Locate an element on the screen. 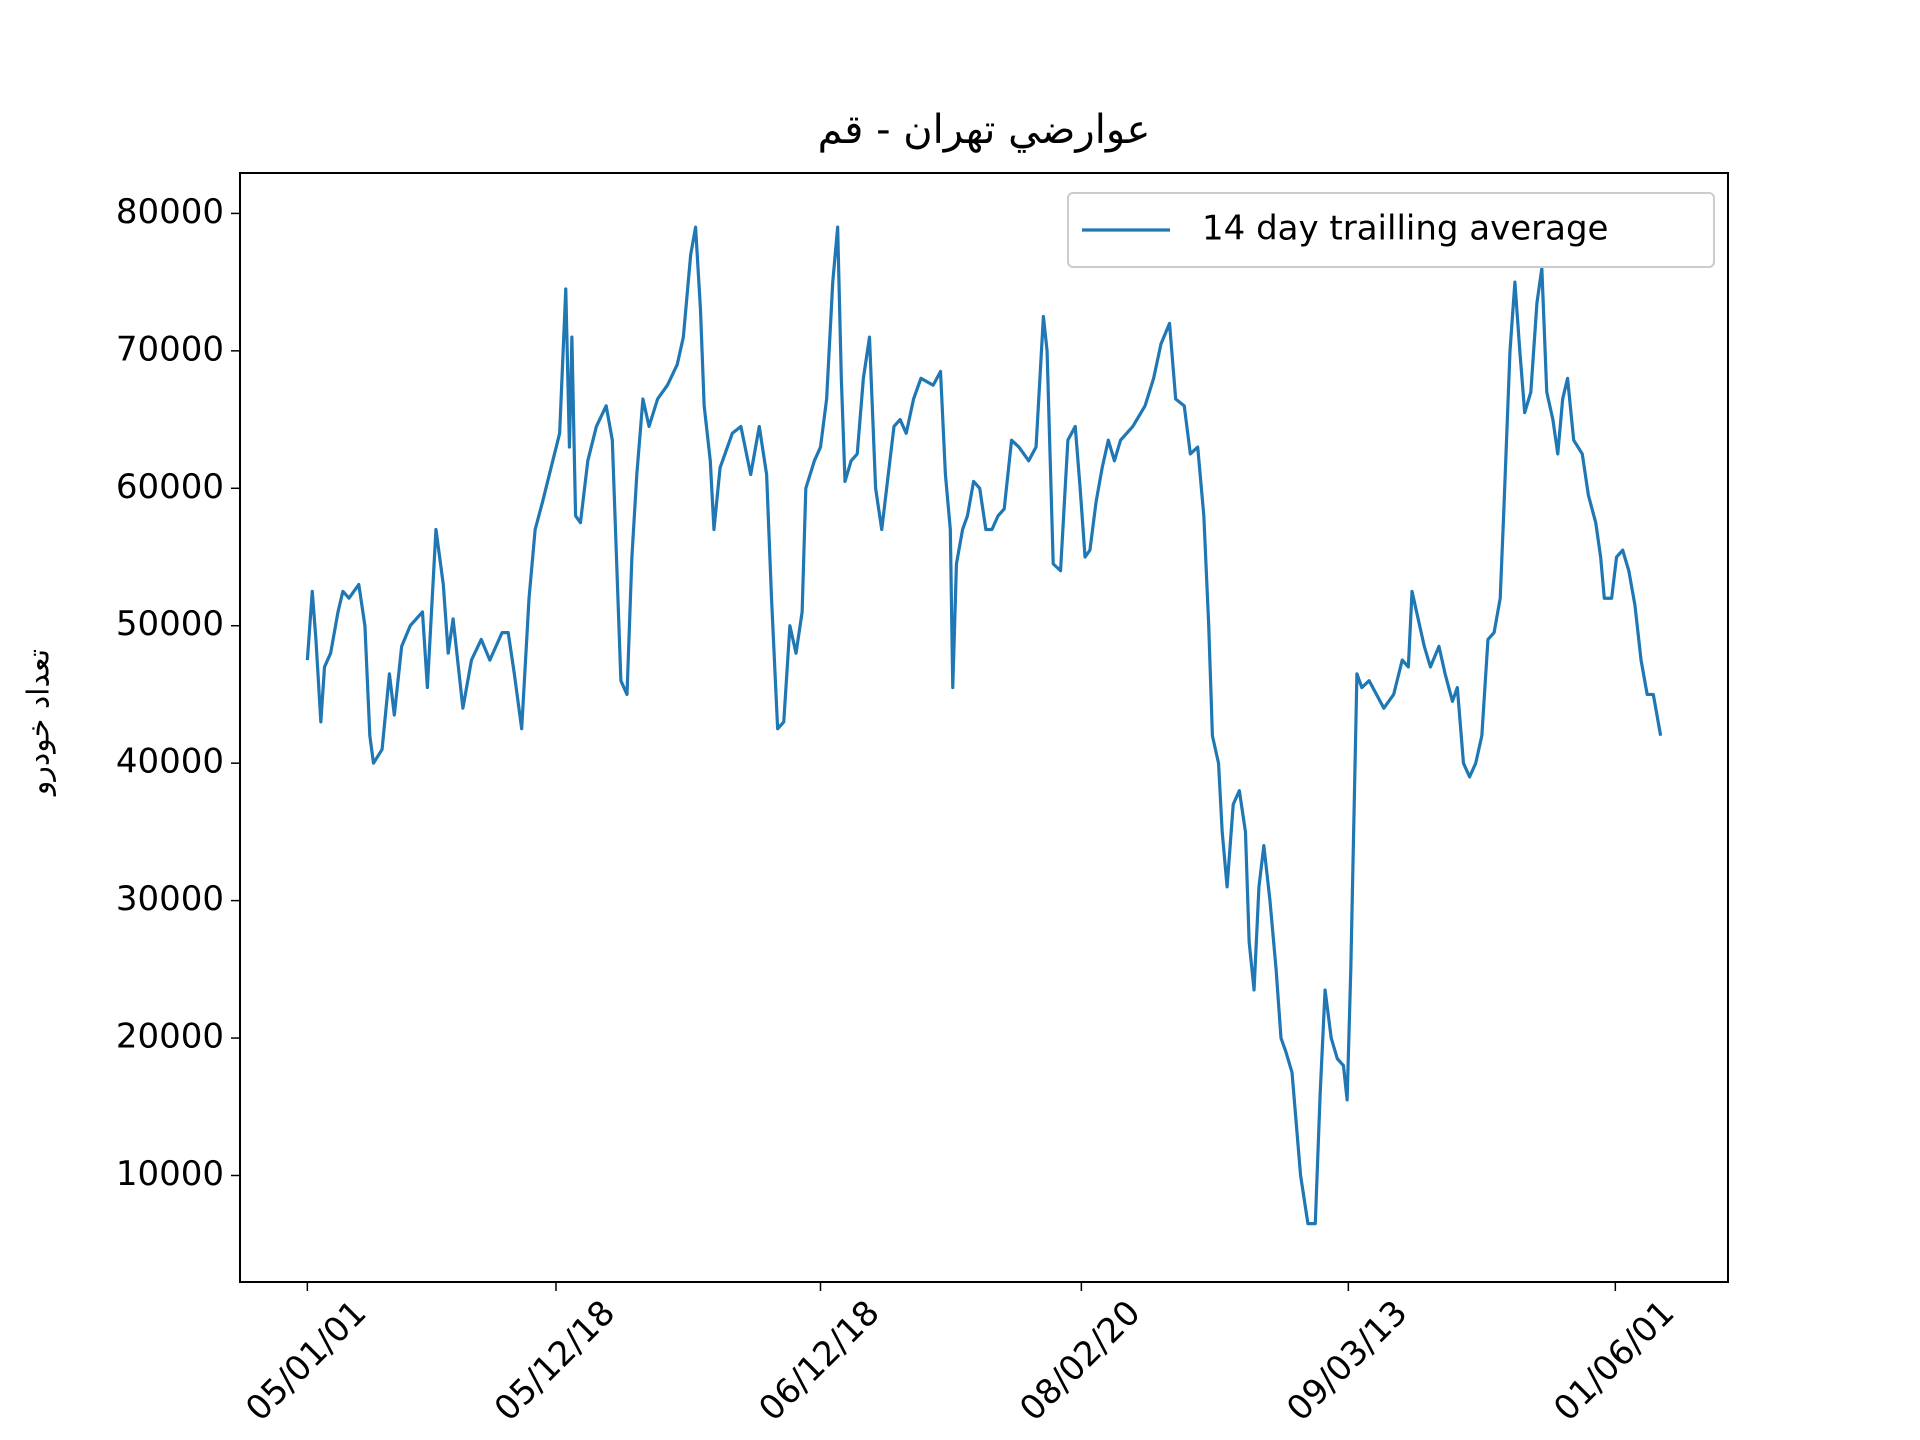 Image resolution: width=1920 pixels, height=1440 pixels. x-tick-label: 06/12/18 is located at coordinates (819, 1361).